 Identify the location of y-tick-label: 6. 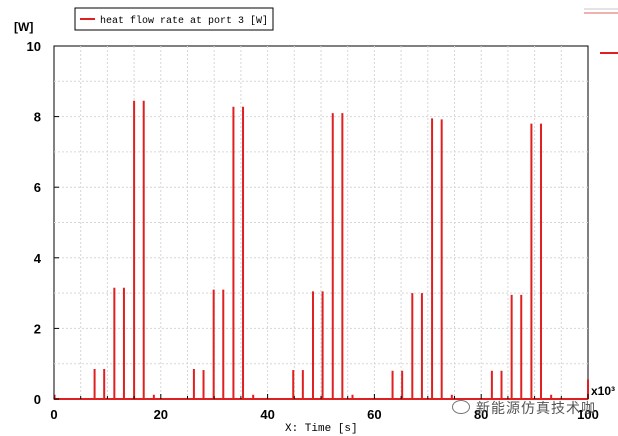
(37, 187).